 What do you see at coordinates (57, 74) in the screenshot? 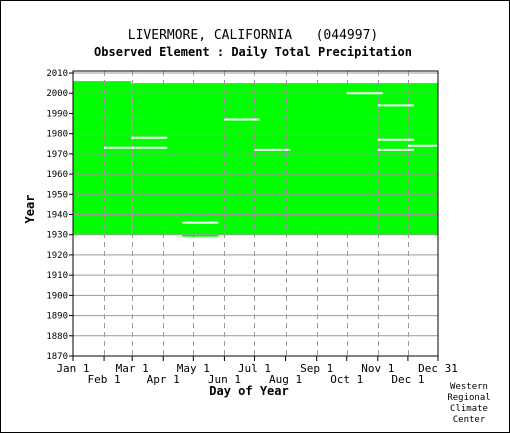
I see `y-tick-label: 2010` at bounding box center [57, 74].